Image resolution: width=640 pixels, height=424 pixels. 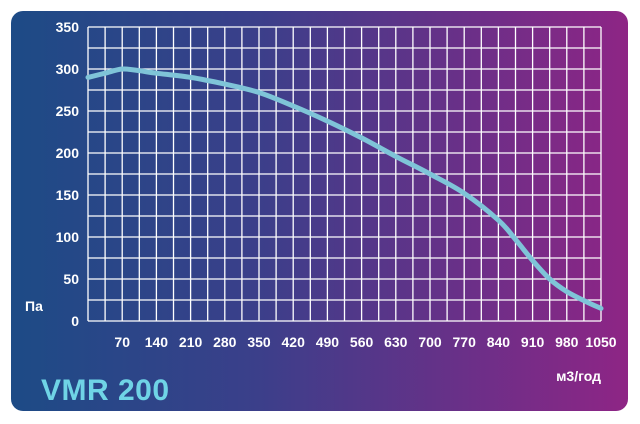 I want to click on x-tick-label: 280, so click(x=225, y=342).